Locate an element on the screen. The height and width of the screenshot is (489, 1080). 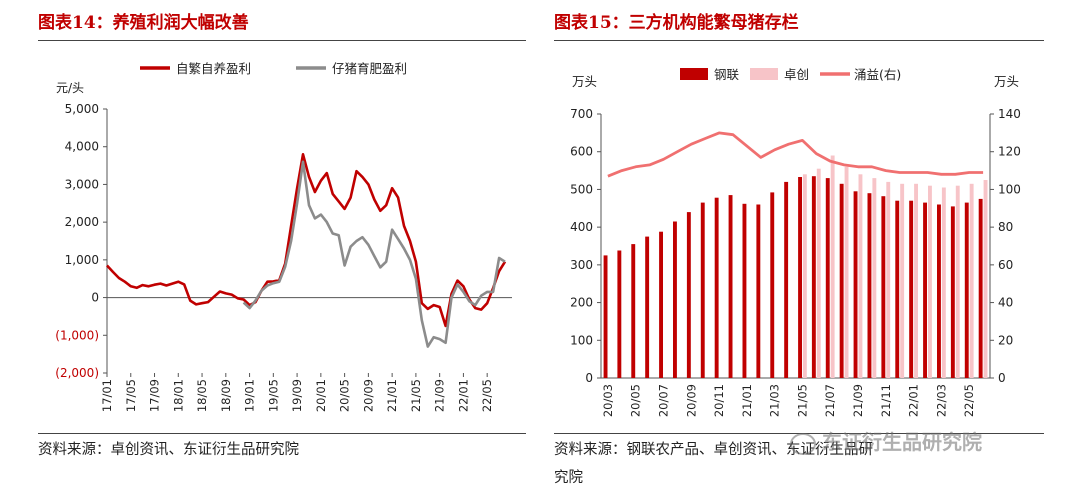
x-tick-label: 22/01 is located at coordinates (463, 395).